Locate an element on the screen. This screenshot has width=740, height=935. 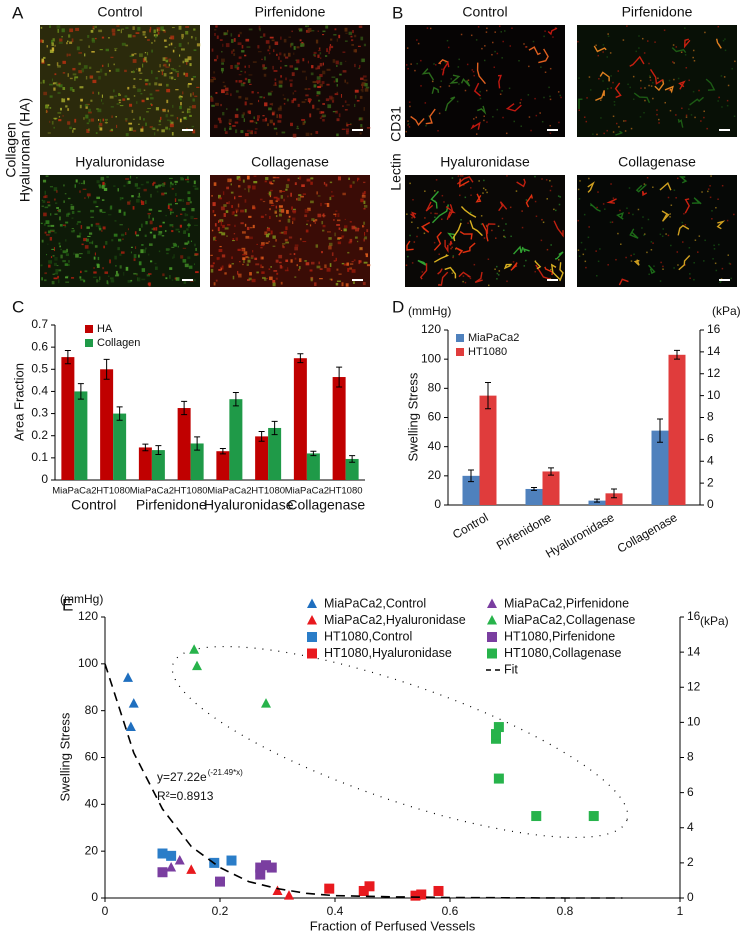
panel-letter: D is located at coordinates (398, 306).